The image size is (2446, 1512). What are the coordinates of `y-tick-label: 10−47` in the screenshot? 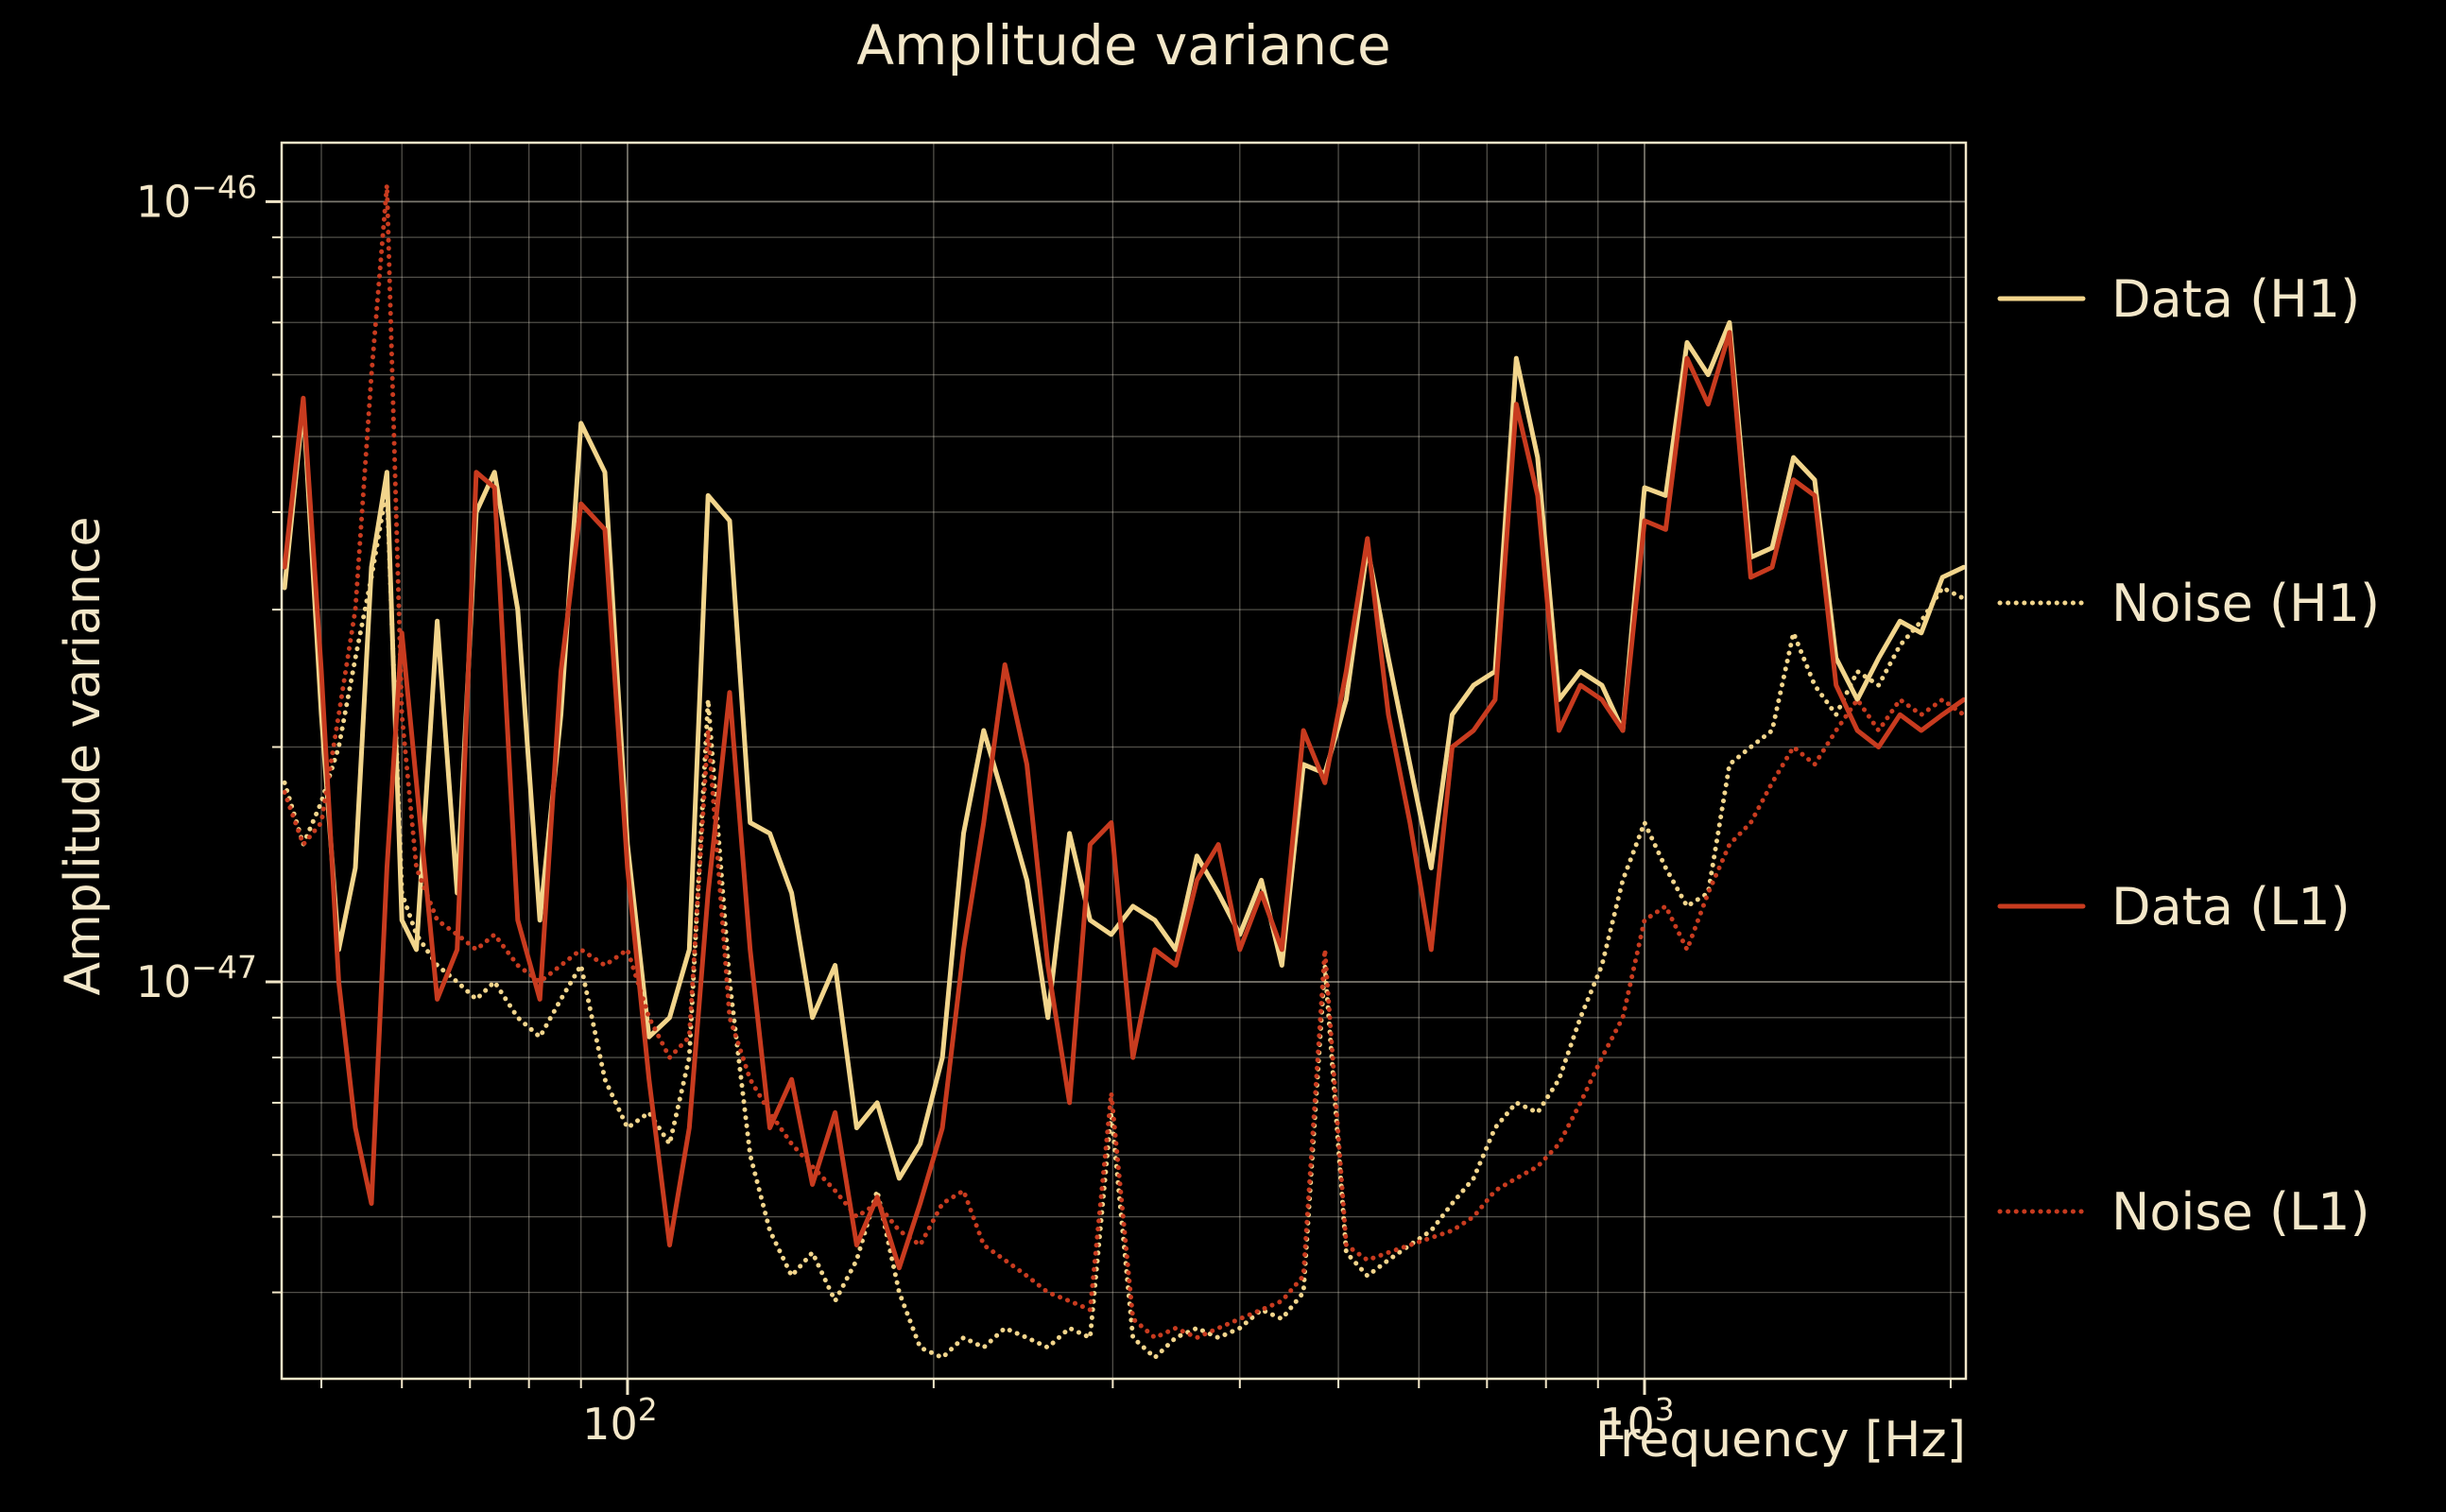 It's located at (197, 978).